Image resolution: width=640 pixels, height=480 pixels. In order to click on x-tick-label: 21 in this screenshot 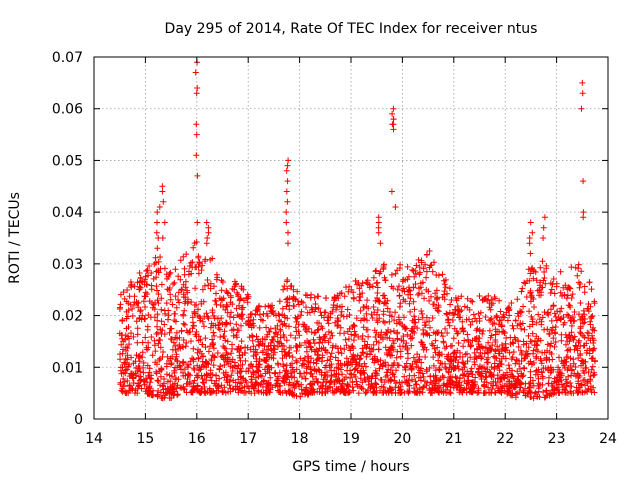, I will do `click(454, 439)`.